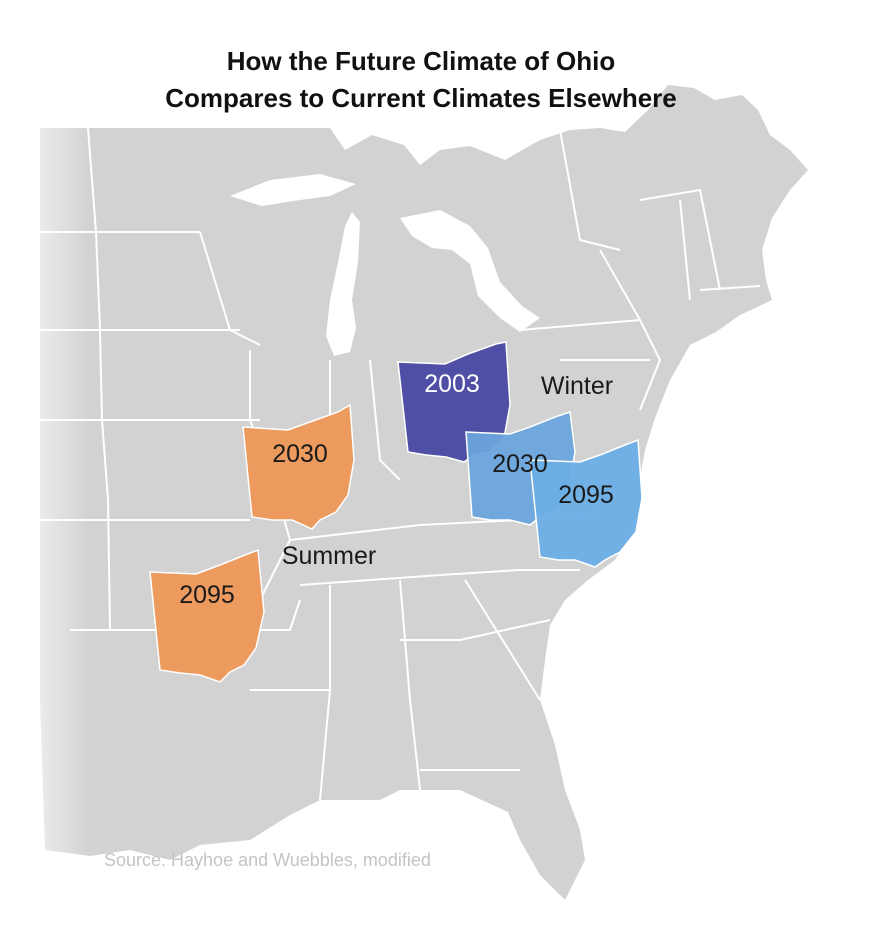 The height and width of the screenshot is (946, 880). I want to click on title-line-2: Compares to Current Climates Elsewhere, so click(421, 98).